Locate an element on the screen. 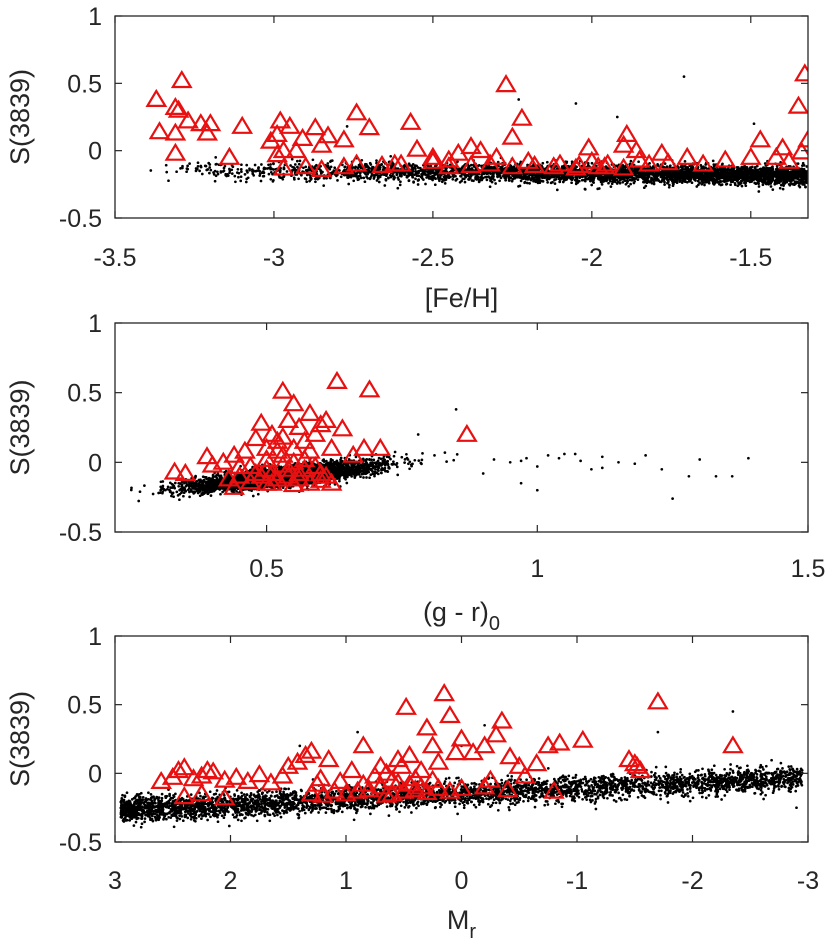  y-axis-label: S(3839) is located at coordinates (20, 117).